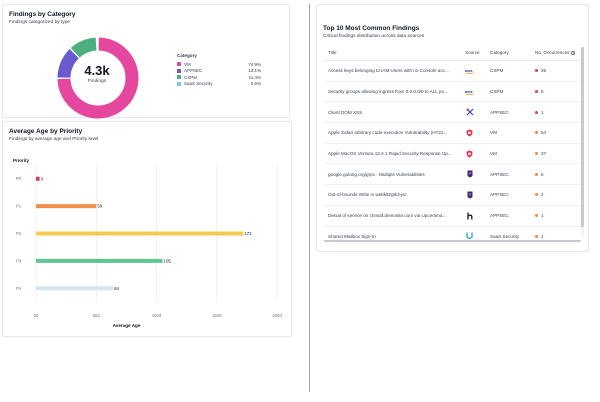 The image size is (600, 402). Describe the element at coordinates (499, 52) in the screenshot. I see `column-header-category: Category` at that location.